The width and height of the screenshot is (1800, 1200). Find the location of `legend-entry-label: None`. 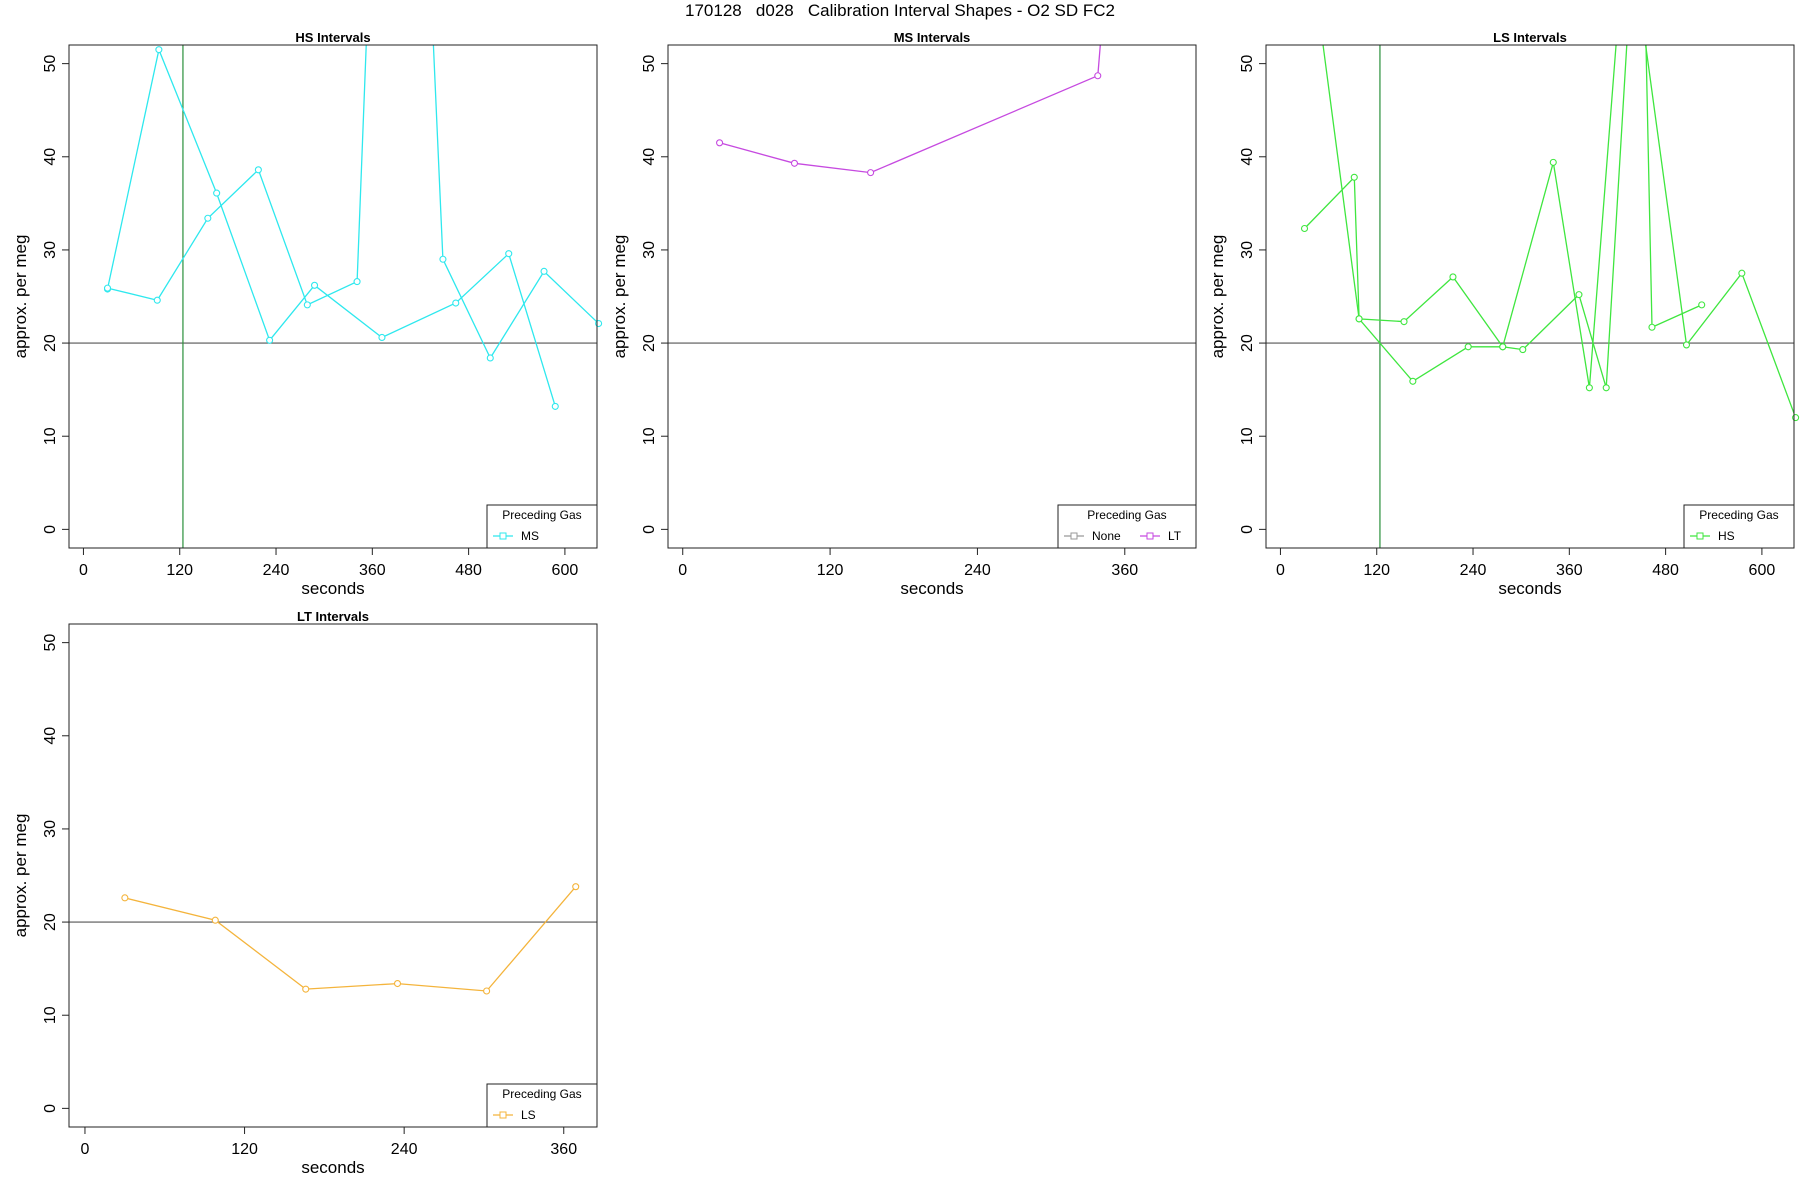

legend-entry-label: None is located at coordinates (1106, 536).